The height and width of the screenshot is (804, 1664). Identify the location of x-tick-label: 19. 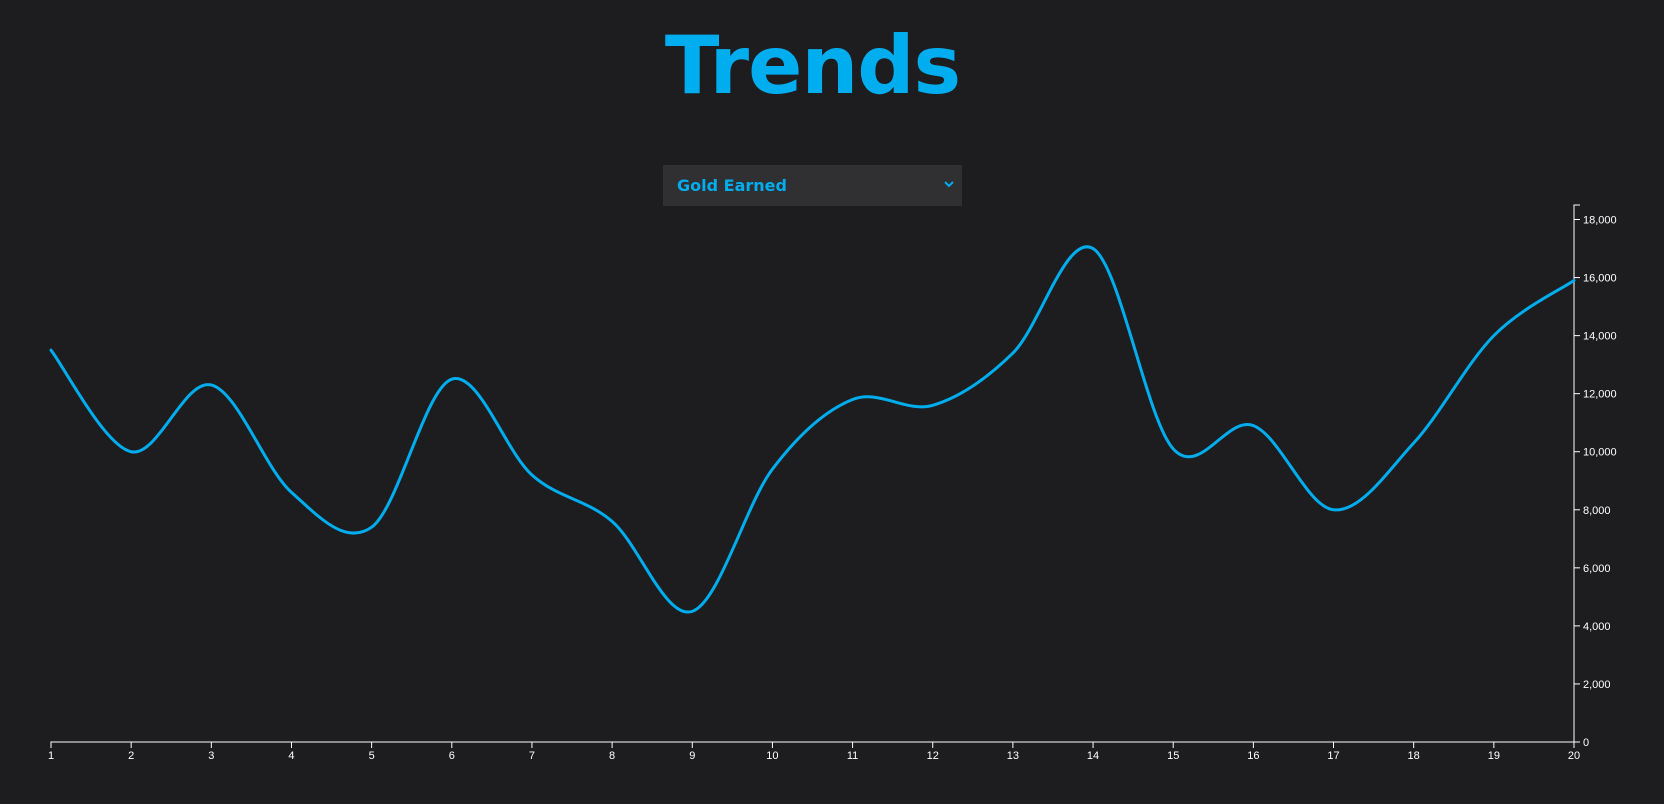
(1494, 756).